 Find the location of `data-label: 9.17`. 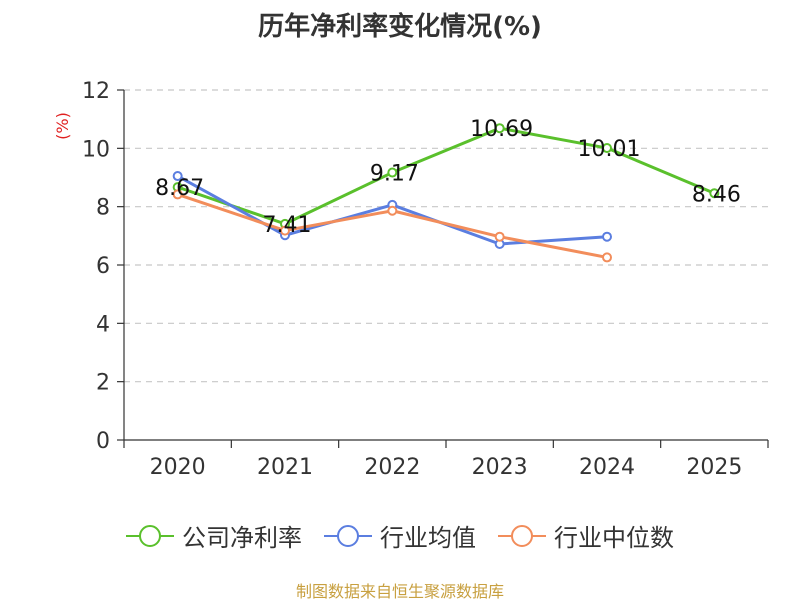

data-label: 9.17 is located at coordinates (394, 174).